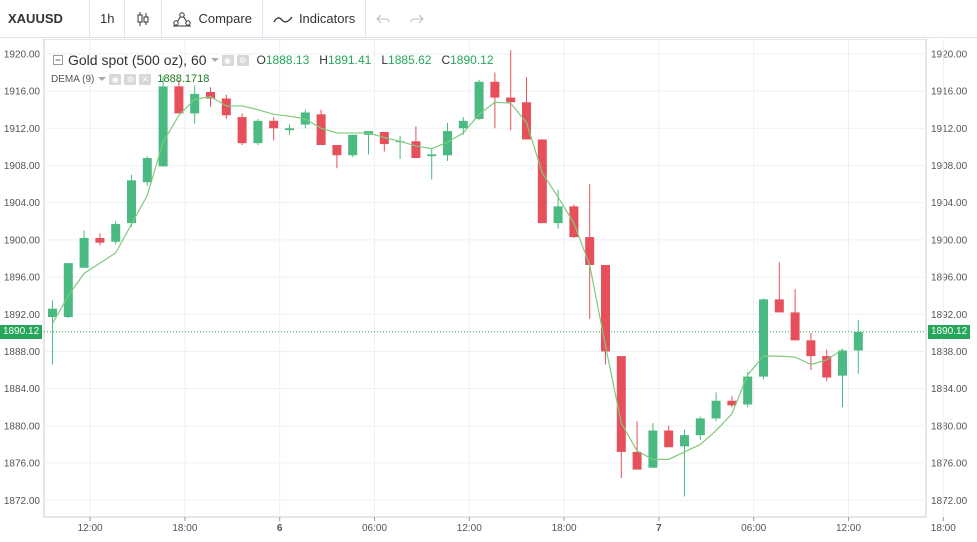 Image resolution: width=977 pixels, height=542 pixels. What do you see at coordinates (949, 352) in the screenshot?
I see `y-tick-label-right: 1888.00` at bounding box center [949, 352].